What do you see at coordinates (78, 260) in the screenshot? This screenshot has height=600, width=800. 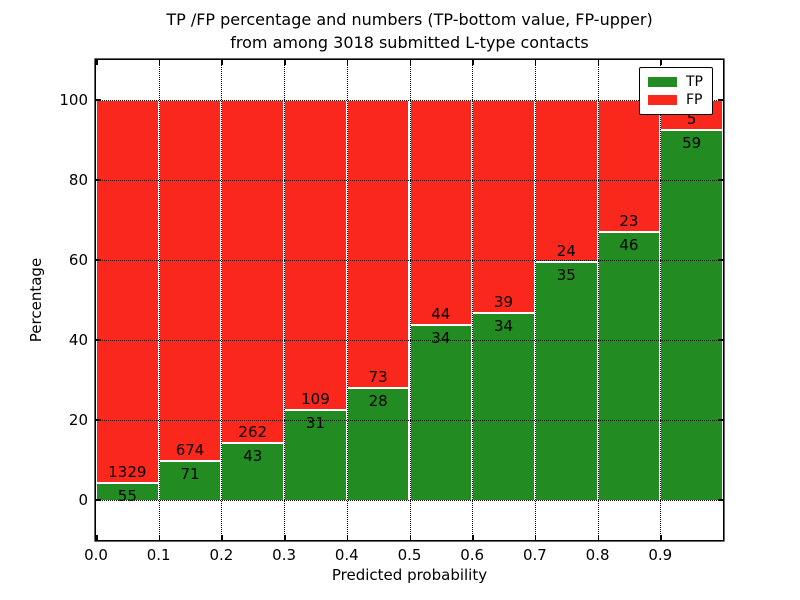 I see `y-tick-label: 60` at bounding box center [78, 260].